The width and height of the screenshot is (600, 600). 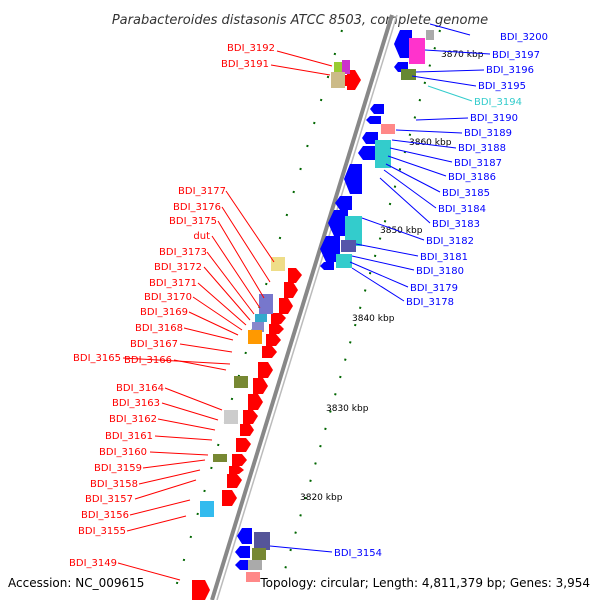 I want to click on right-gene-label: BDI_3182, so click(x=450, y=241).